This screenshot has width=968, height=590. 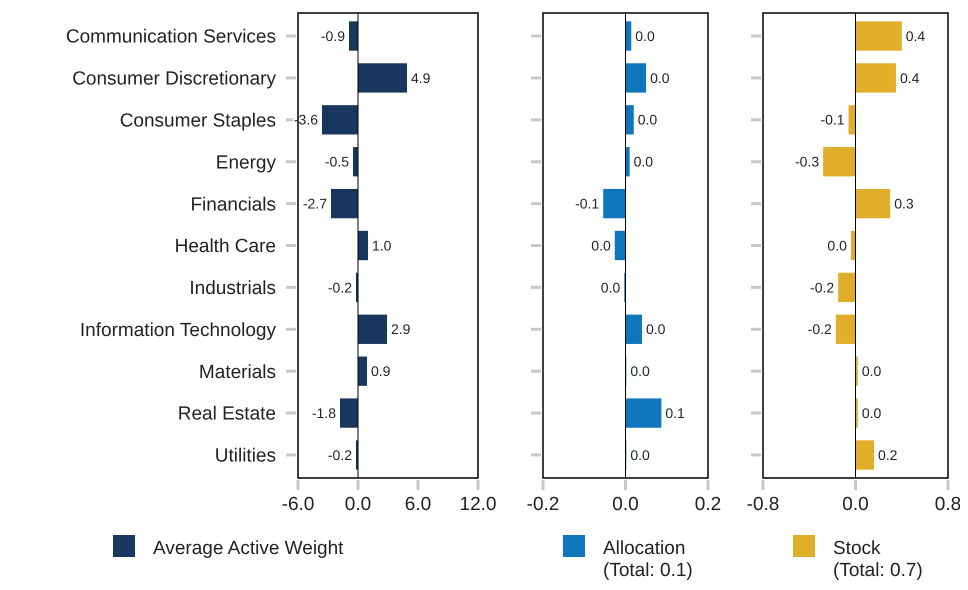 I want to click on y-tick-label: Utilities, so click(x=245, y=456).